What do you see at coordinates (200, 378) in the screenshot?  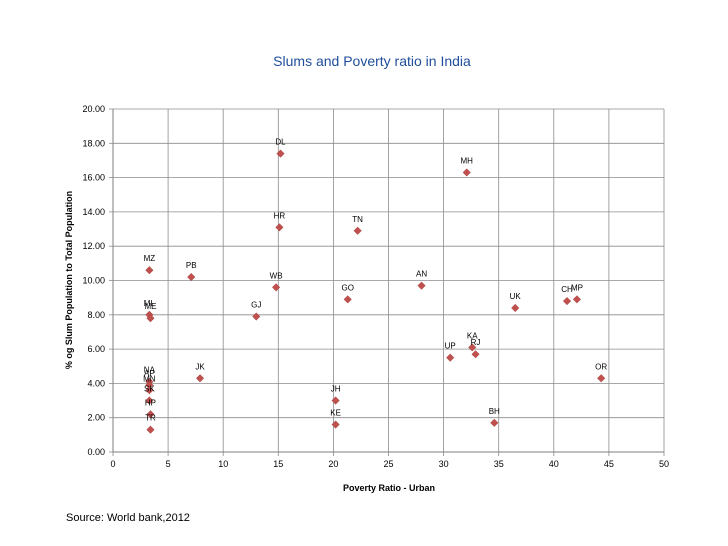 I see `point-jk` at bounding box center [200, 378].